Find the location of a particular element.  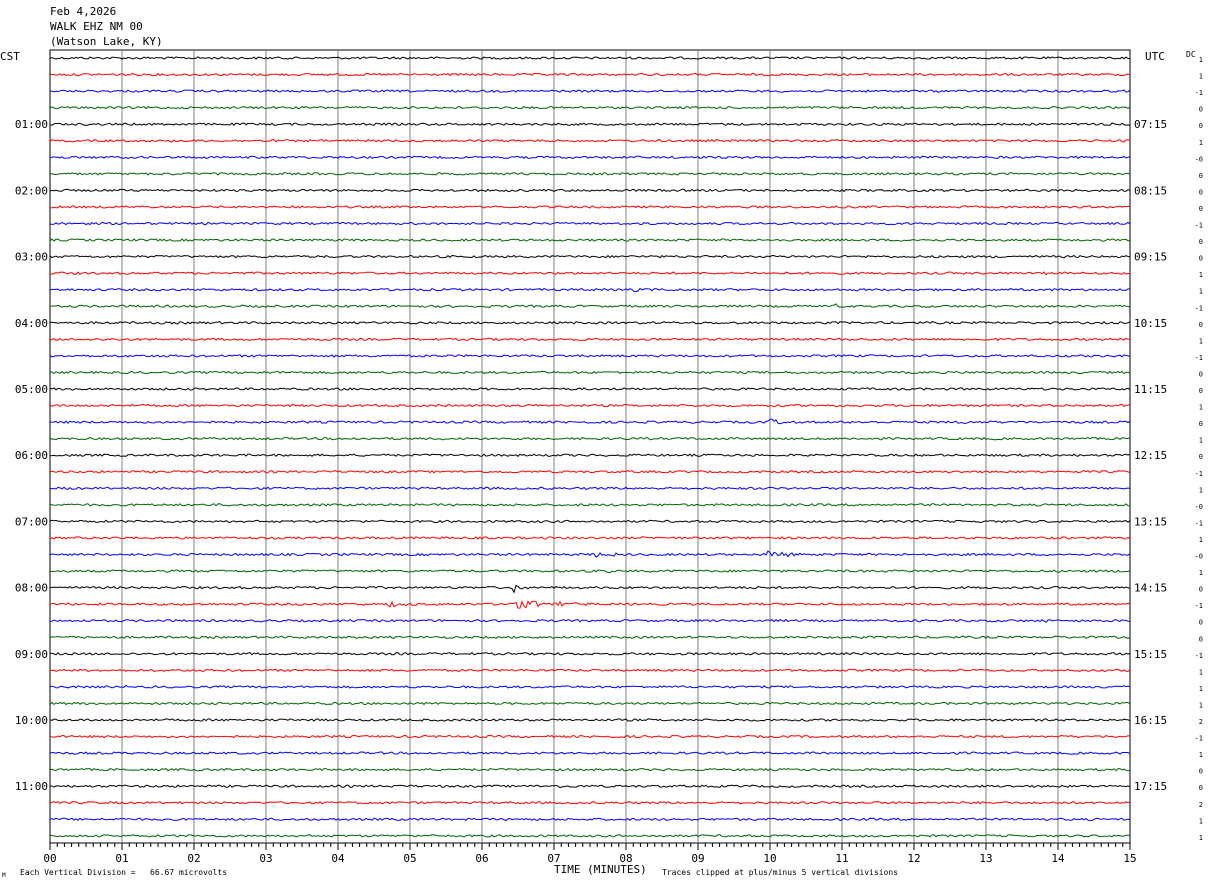

x-tick-label: 06 is located at coordinates (481, 858).